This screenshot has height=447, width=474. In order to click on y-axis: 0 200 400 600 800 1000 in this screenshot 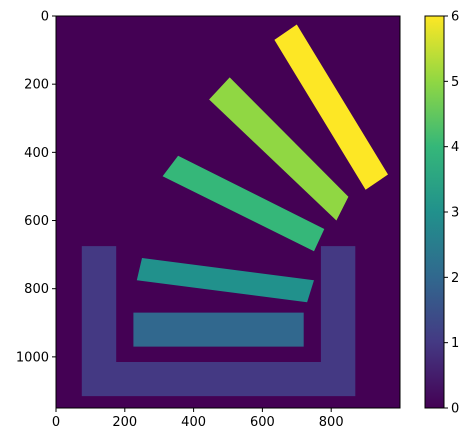, I will do `click(36, 187)`.